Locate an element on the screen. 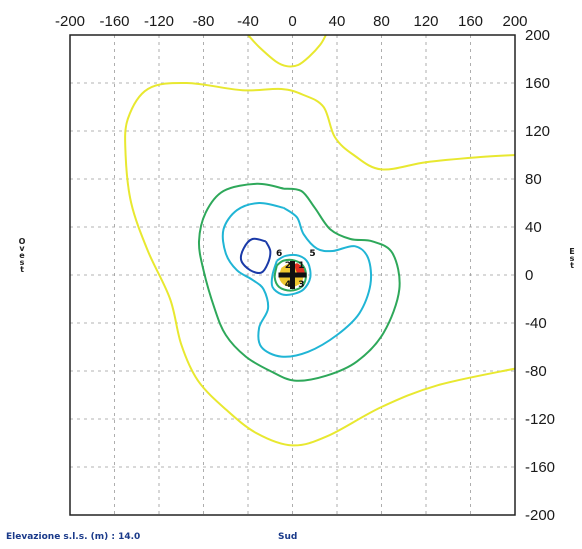 Image resolution: width=582 pixels, height=549 pixels. y-tick-label: -40 is located at coordinates (536, 323).